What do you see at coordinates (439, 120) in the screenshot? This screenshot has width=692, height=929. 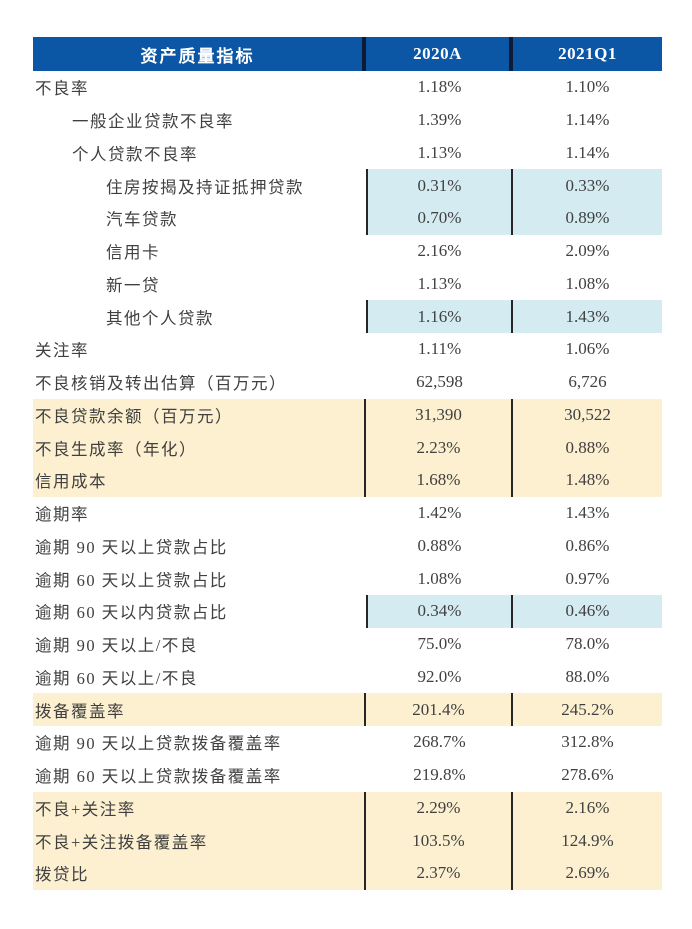 I see `row-value-2020a: 1.39%` at bounding box center [439, 120].